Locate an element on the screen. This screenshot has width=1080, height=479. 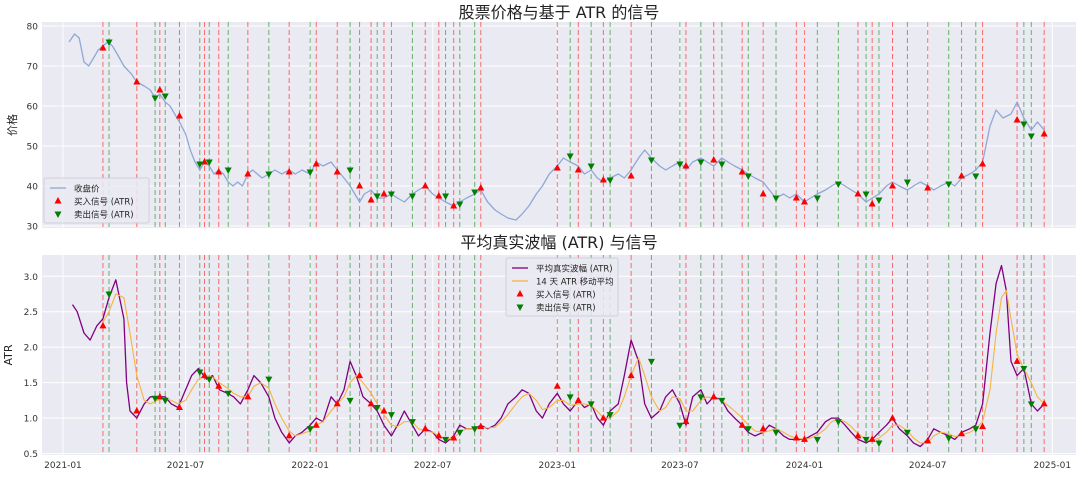
atr-legend-label: 14 天 ATR 移动平均 is located at coordinates (575, 282).